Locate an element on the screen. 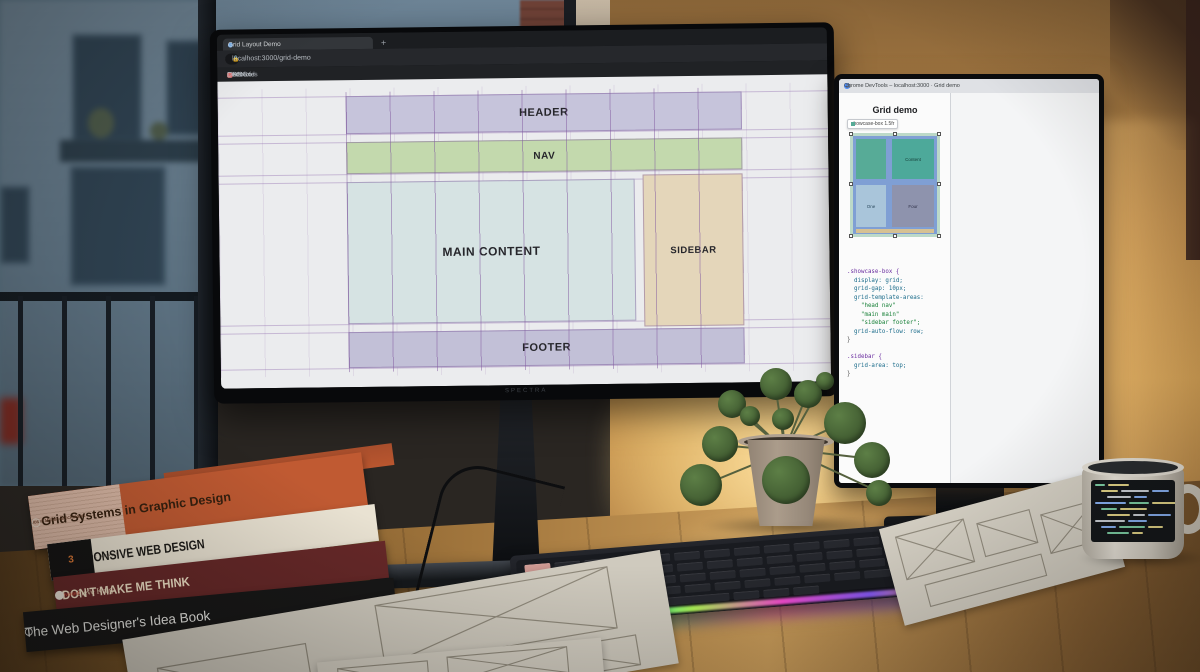 This screenshot has height=672, width=1200. main-monitor-stand is located at coordinates (516, 482).